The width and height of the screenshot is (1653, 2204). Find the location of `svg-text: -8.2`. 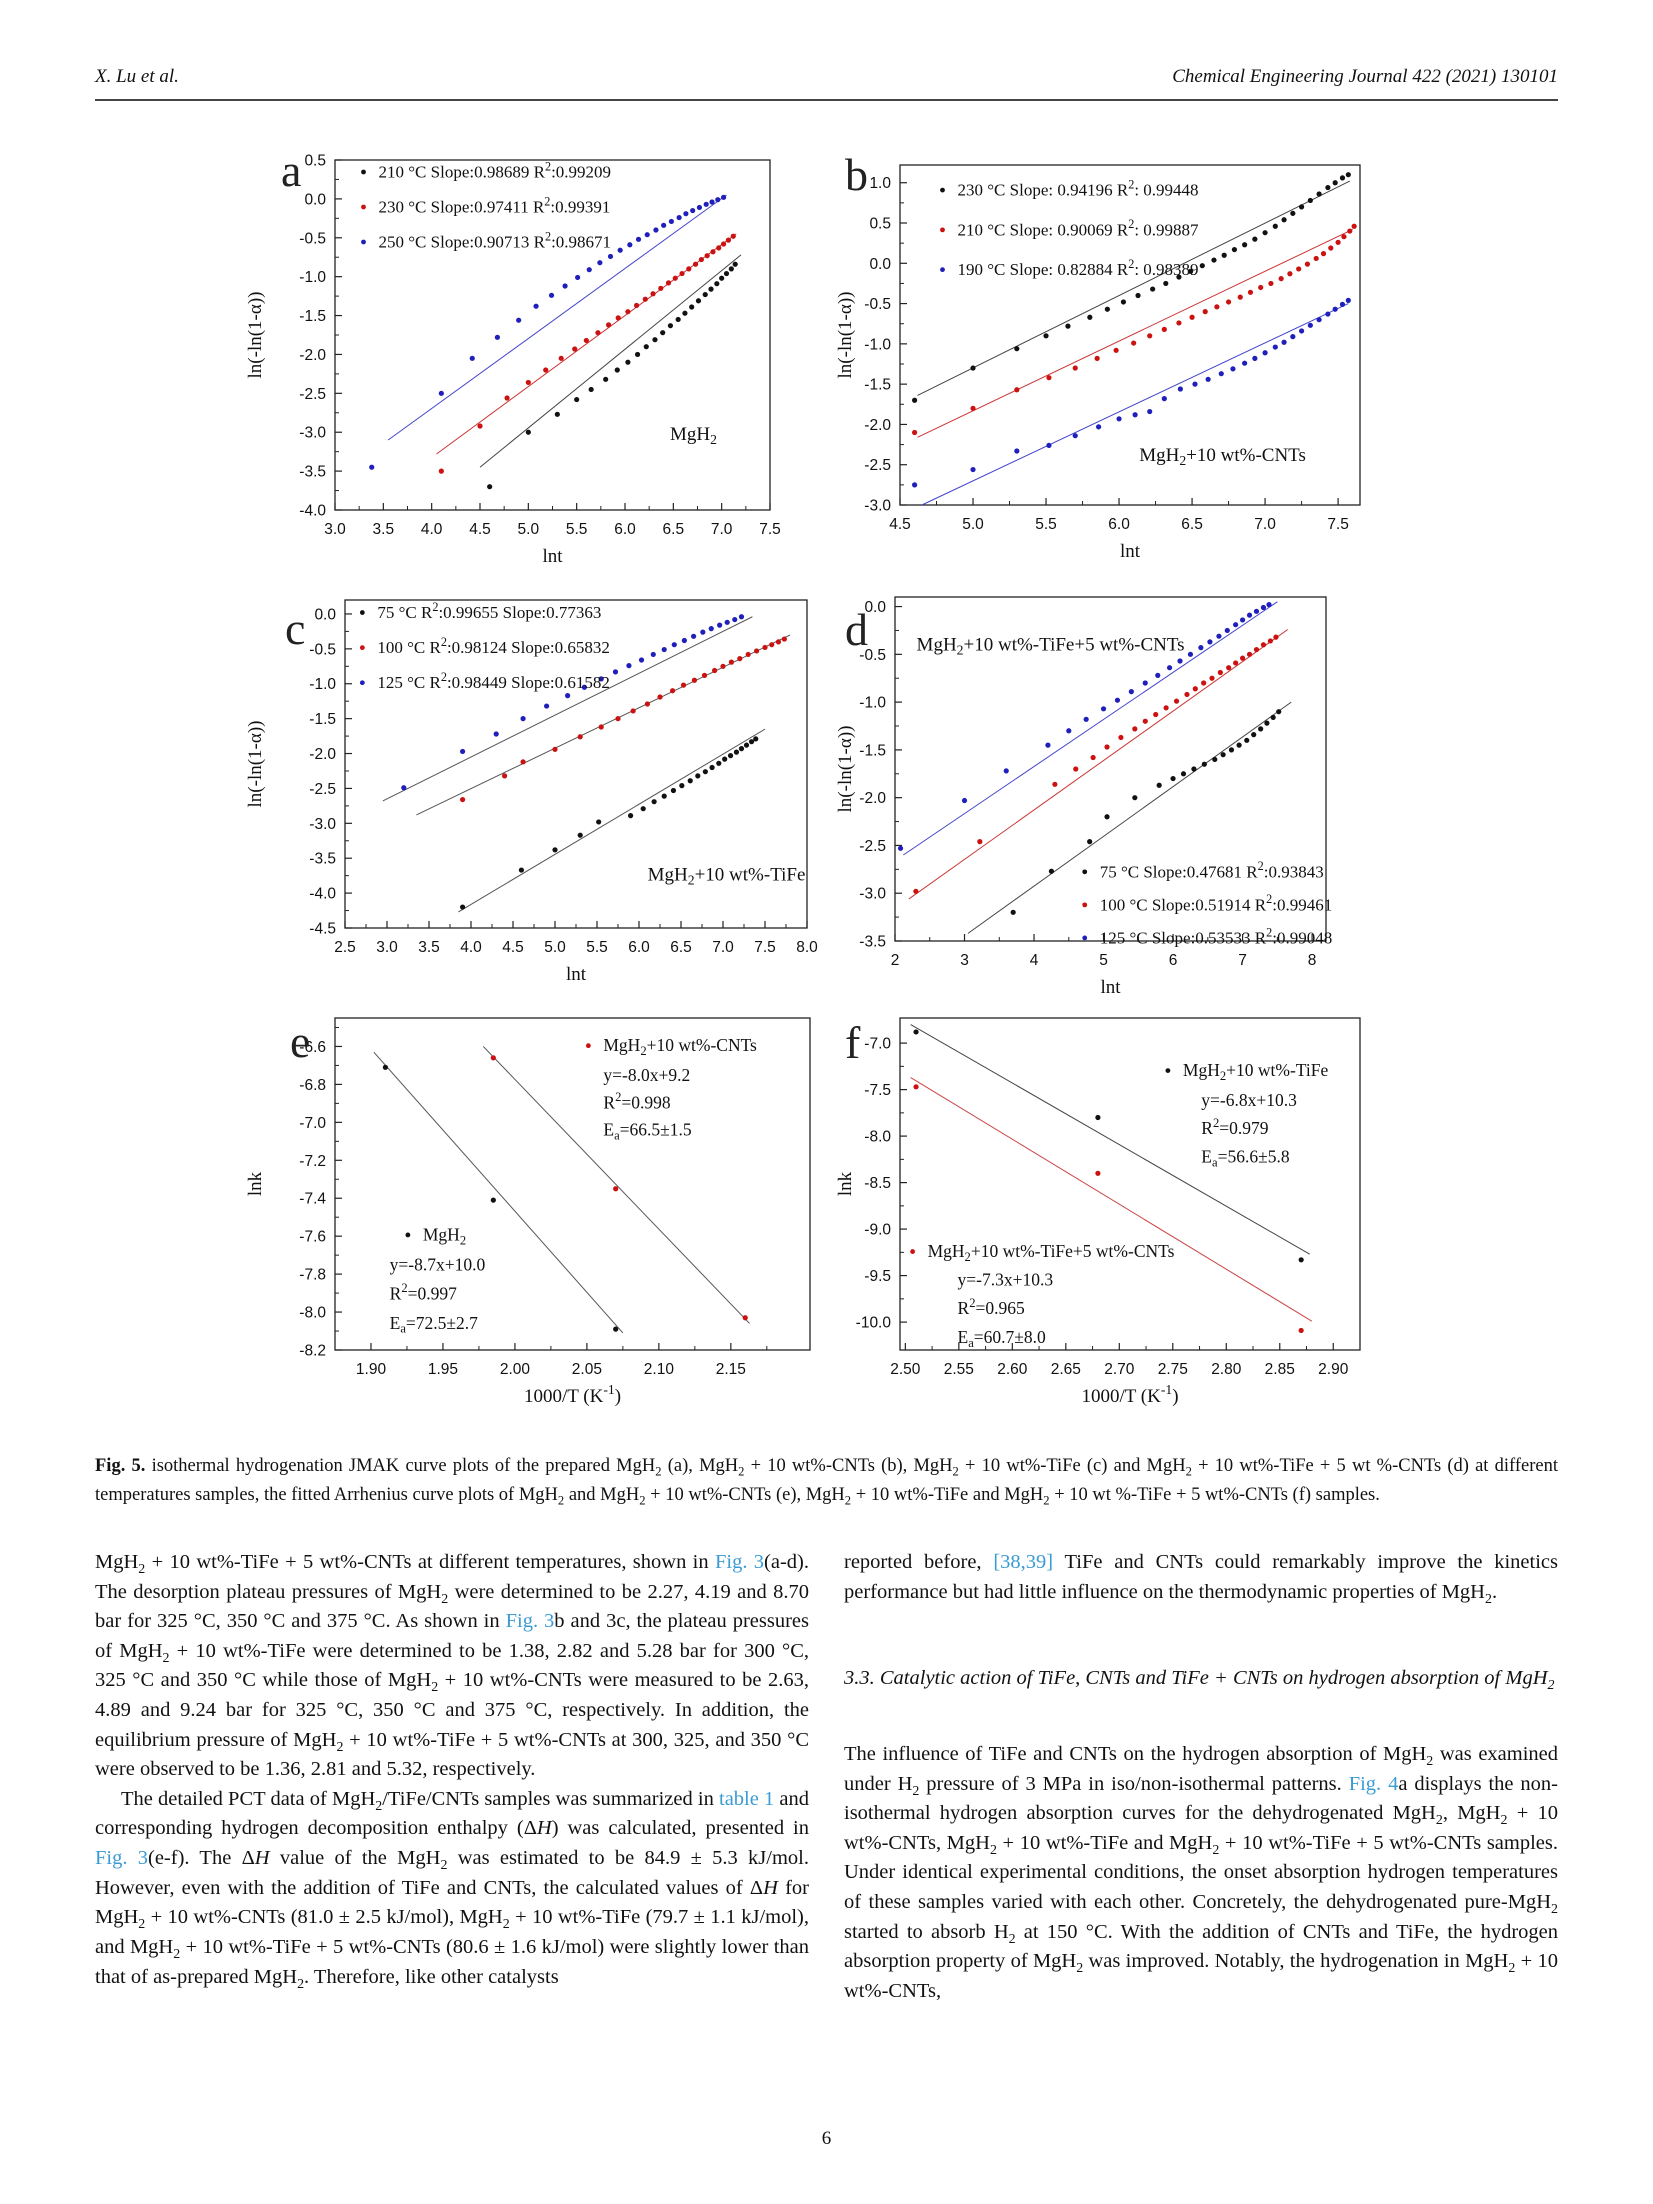

svg-text: -8.2 is located at coordinates (312, 1351).